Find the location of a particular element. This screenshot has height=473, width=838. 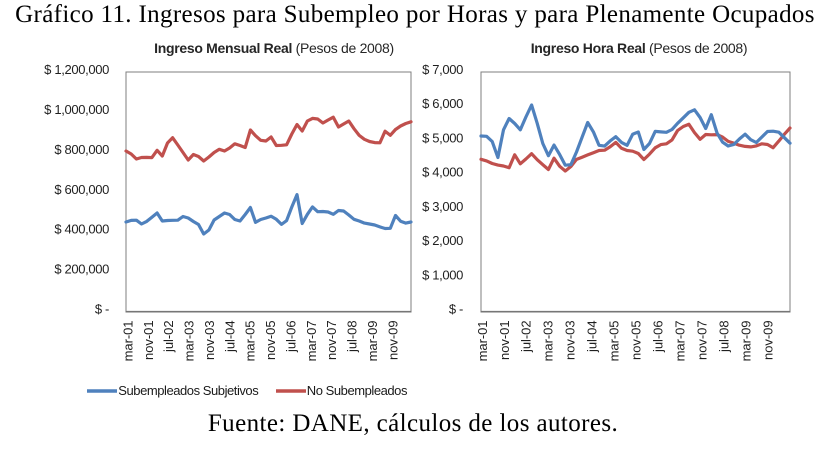

svg-text: $ 1,000,000 is located at coordinates (76, 109).